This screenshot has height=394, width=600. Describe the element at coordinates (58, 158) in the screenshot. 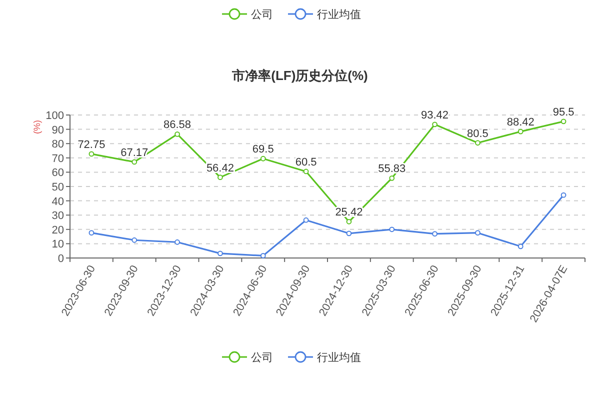

I see `y-tick-label: 70` at that location.